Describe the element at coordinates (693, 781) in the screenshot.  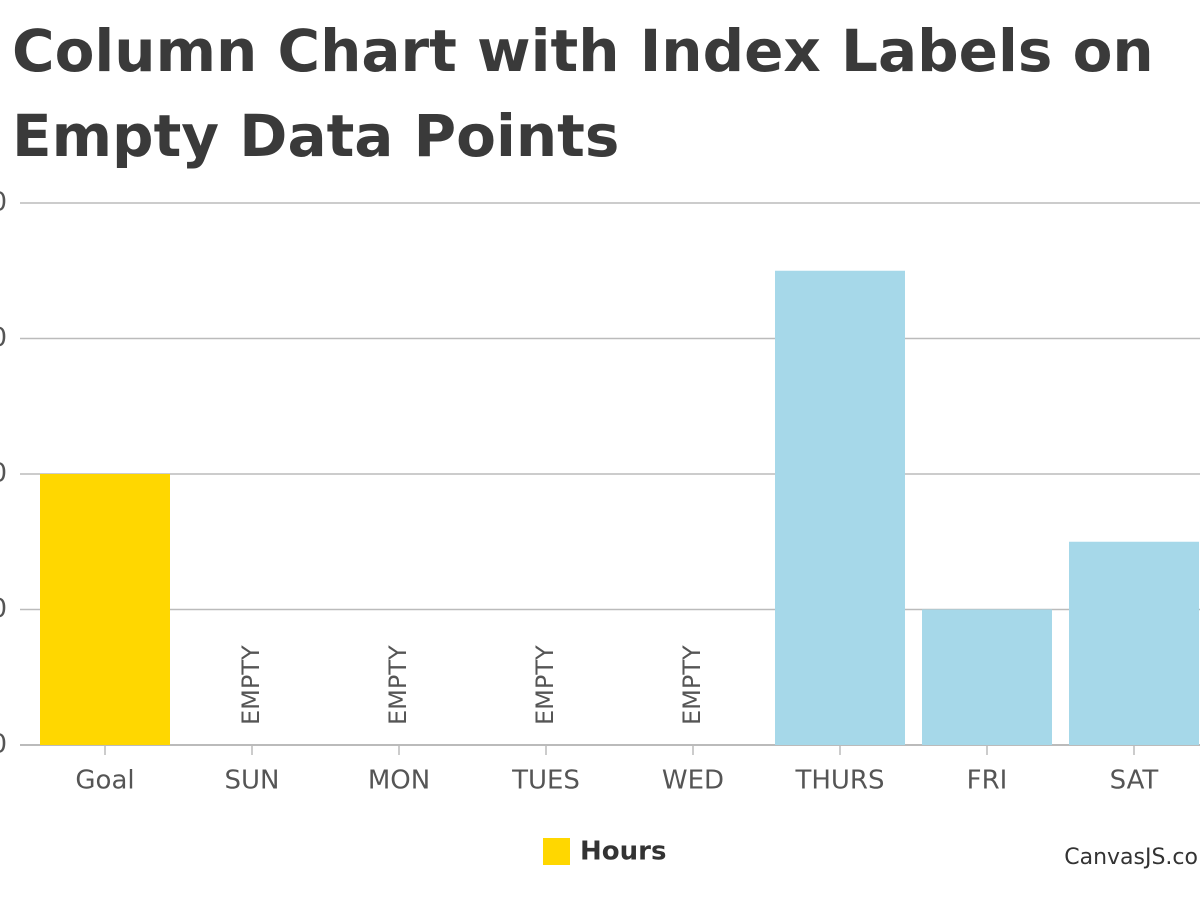
I see `x-tick-label: WED` at that location.